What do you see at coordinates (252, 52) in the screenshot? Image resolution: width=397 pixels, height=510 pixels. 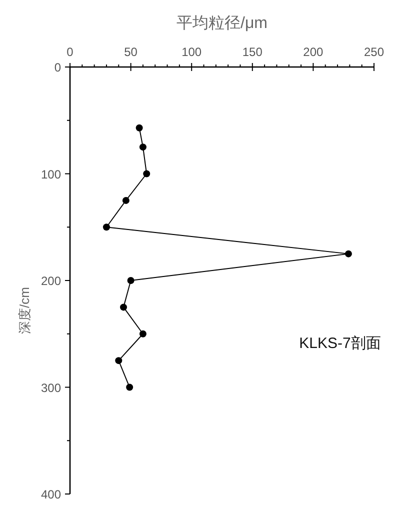 I see `x-tick-label: 150` at bounding box center [252, 52].